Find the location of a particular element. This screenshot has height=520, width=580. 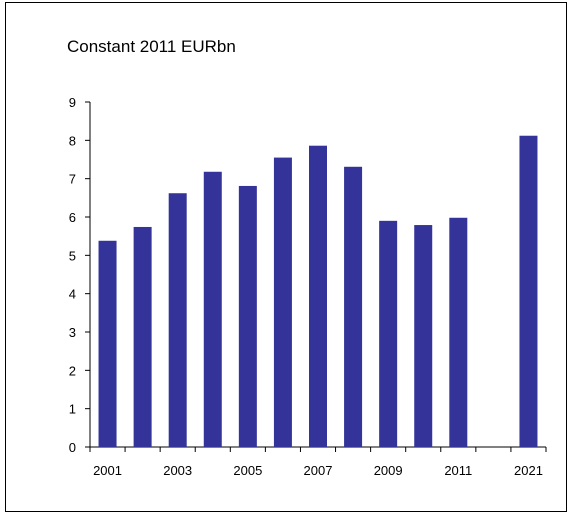

x-tick-label: 2011 is located at coordinates (458, 470).